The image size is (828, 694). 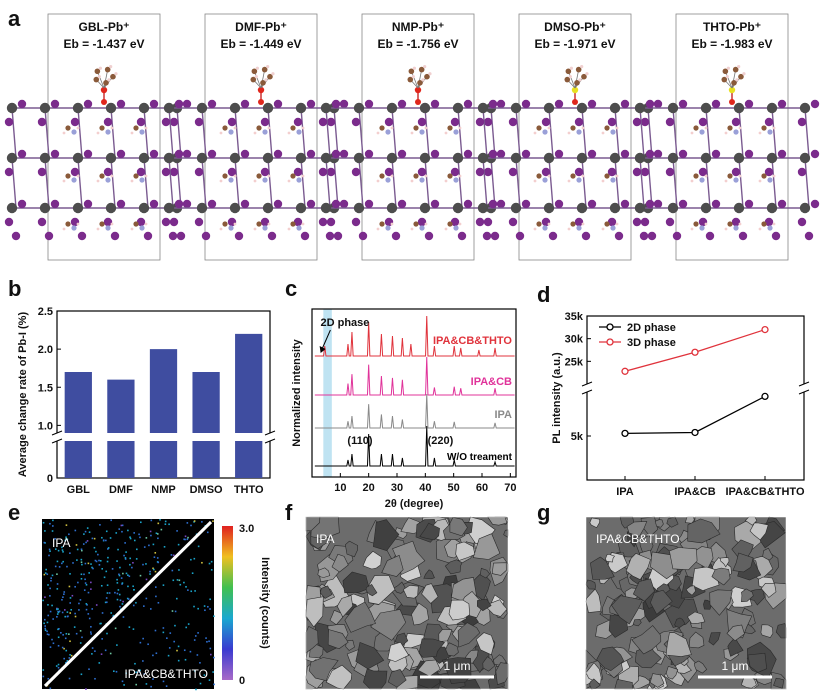 I want to click on annotation-arrow, so click(x=326, y=340).